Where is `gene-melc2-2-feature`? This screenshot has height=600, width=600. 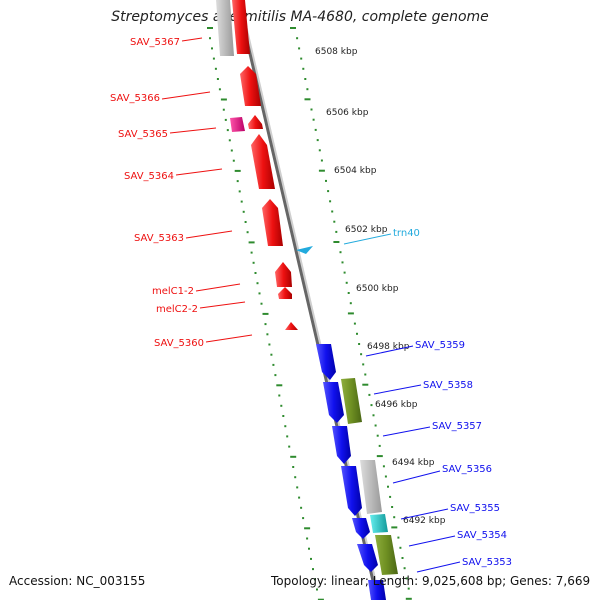
gene-melc2-2-feature is located at coordinates (285, 293).